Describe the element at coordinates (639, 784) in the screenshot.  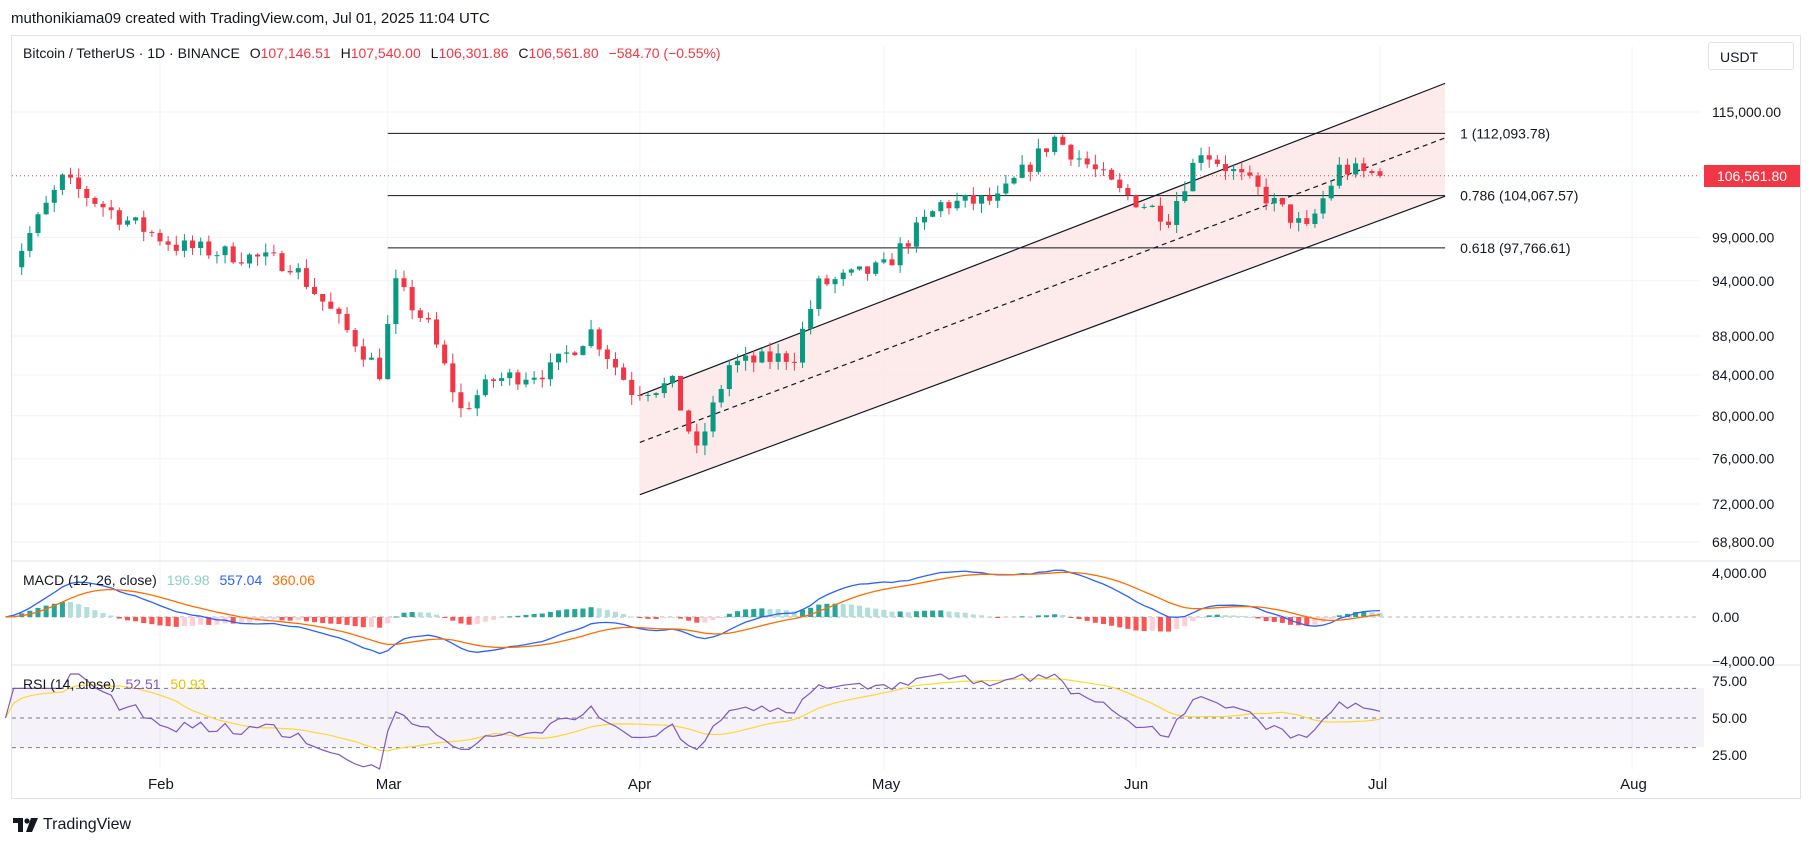
I see `time-axis-tick: Apr` at that location.